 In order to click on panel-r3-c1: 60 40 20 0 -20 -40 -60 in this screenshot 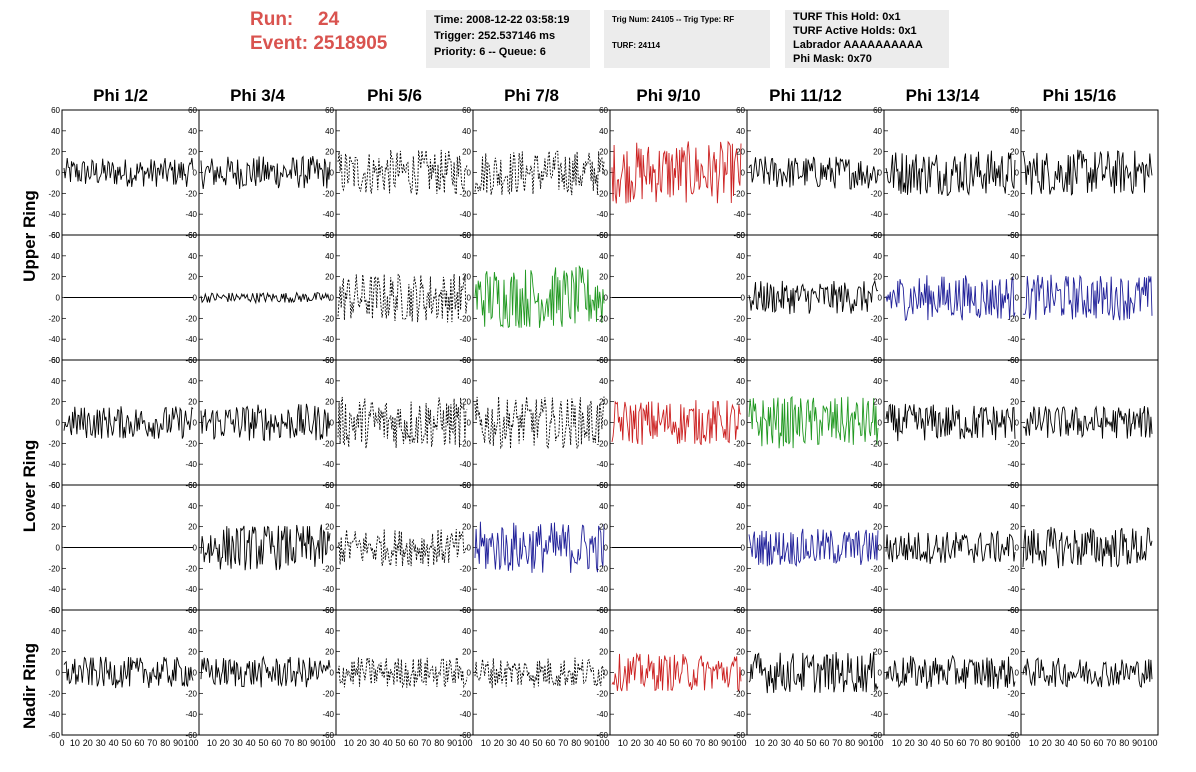, I will do `click(124, 423)`.